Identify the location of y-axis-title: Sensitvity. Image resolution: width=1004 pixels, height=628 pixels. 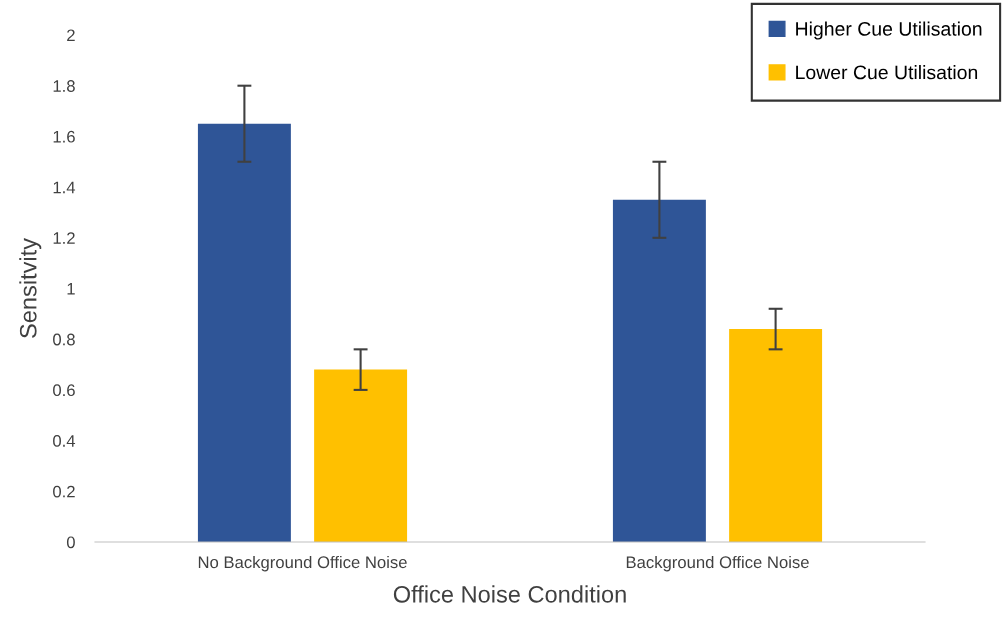
(30, 288).